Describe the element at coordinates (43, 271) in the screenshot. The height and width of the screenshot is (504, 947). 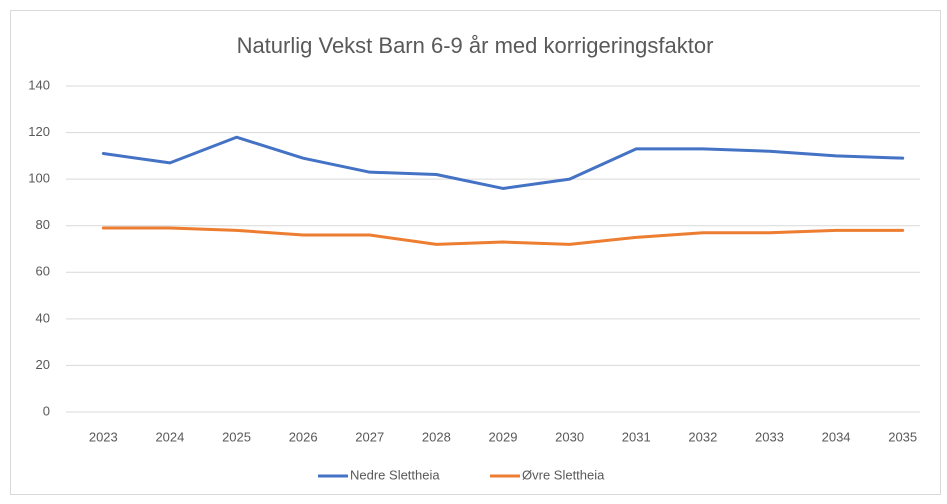
I see `y-tick-label: 60` at that location.